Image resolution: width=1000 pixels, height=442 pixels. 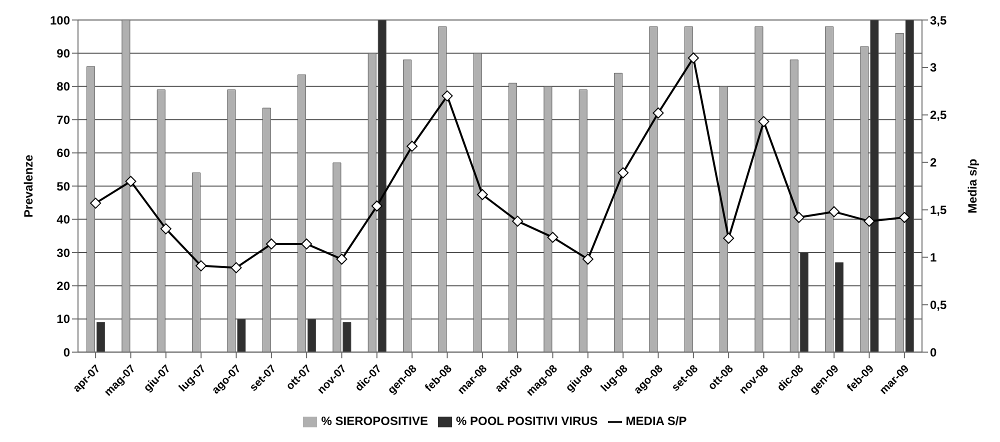 What do you see at coordinates (63, 87) in the screenshot?
I see `y-tick-label: 80` at bounding box center [63, 87].